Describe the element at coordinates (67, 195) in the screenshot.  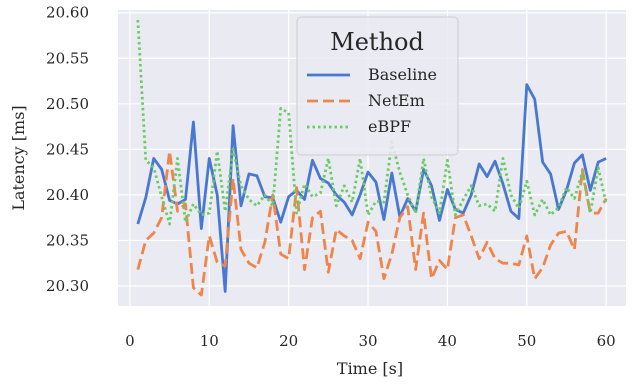
I see `y-tick-label: 20.40` at that location.